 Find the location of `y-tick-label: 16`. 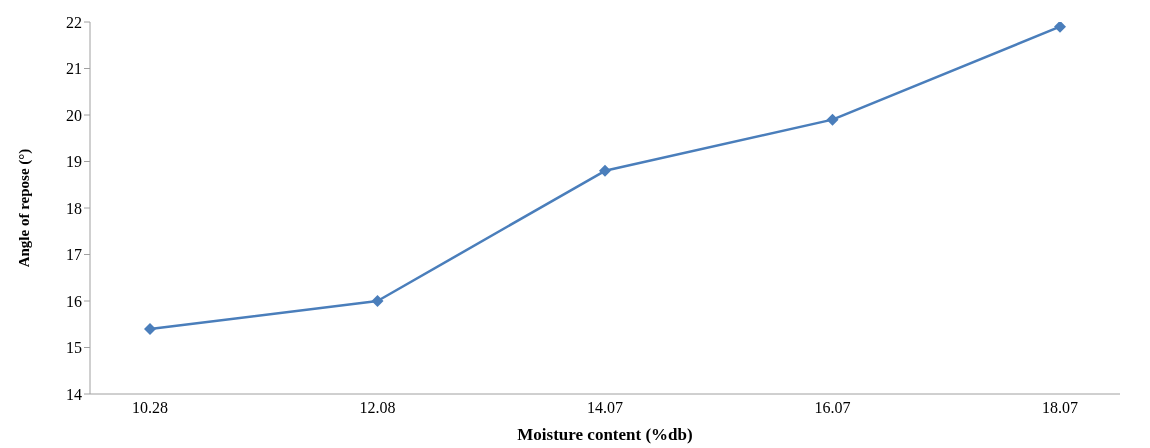

y-tick-label: 16 is located at coordinates (74, 301).